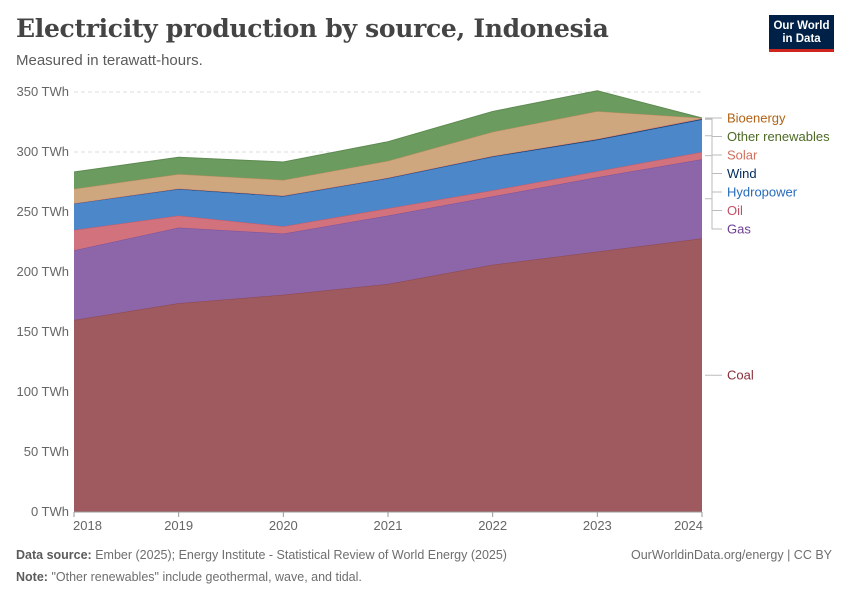 The width and height of the screenshot is (850, 600). I want to click on credit-link: OurWorldinData.org/energy | CC BY, so click(731, 555).